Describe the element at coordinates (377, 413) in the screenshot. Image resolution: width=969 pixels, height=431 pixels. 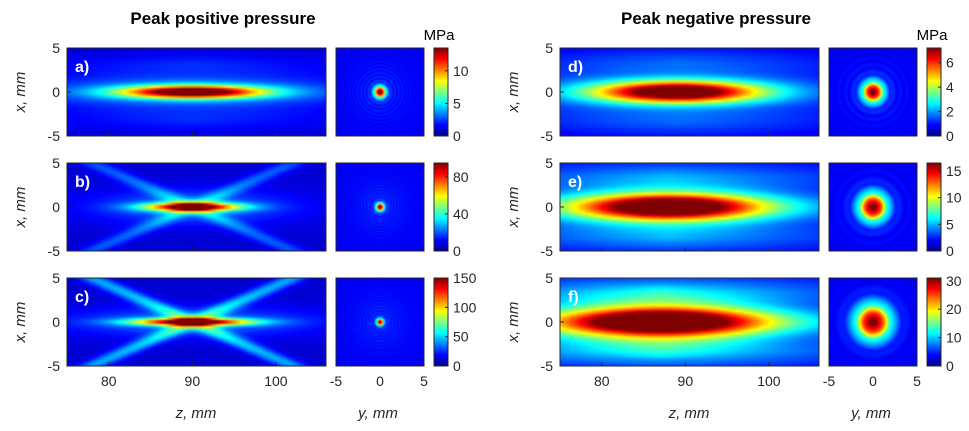
I see `y-axis-label-left: y, mm` at that location.